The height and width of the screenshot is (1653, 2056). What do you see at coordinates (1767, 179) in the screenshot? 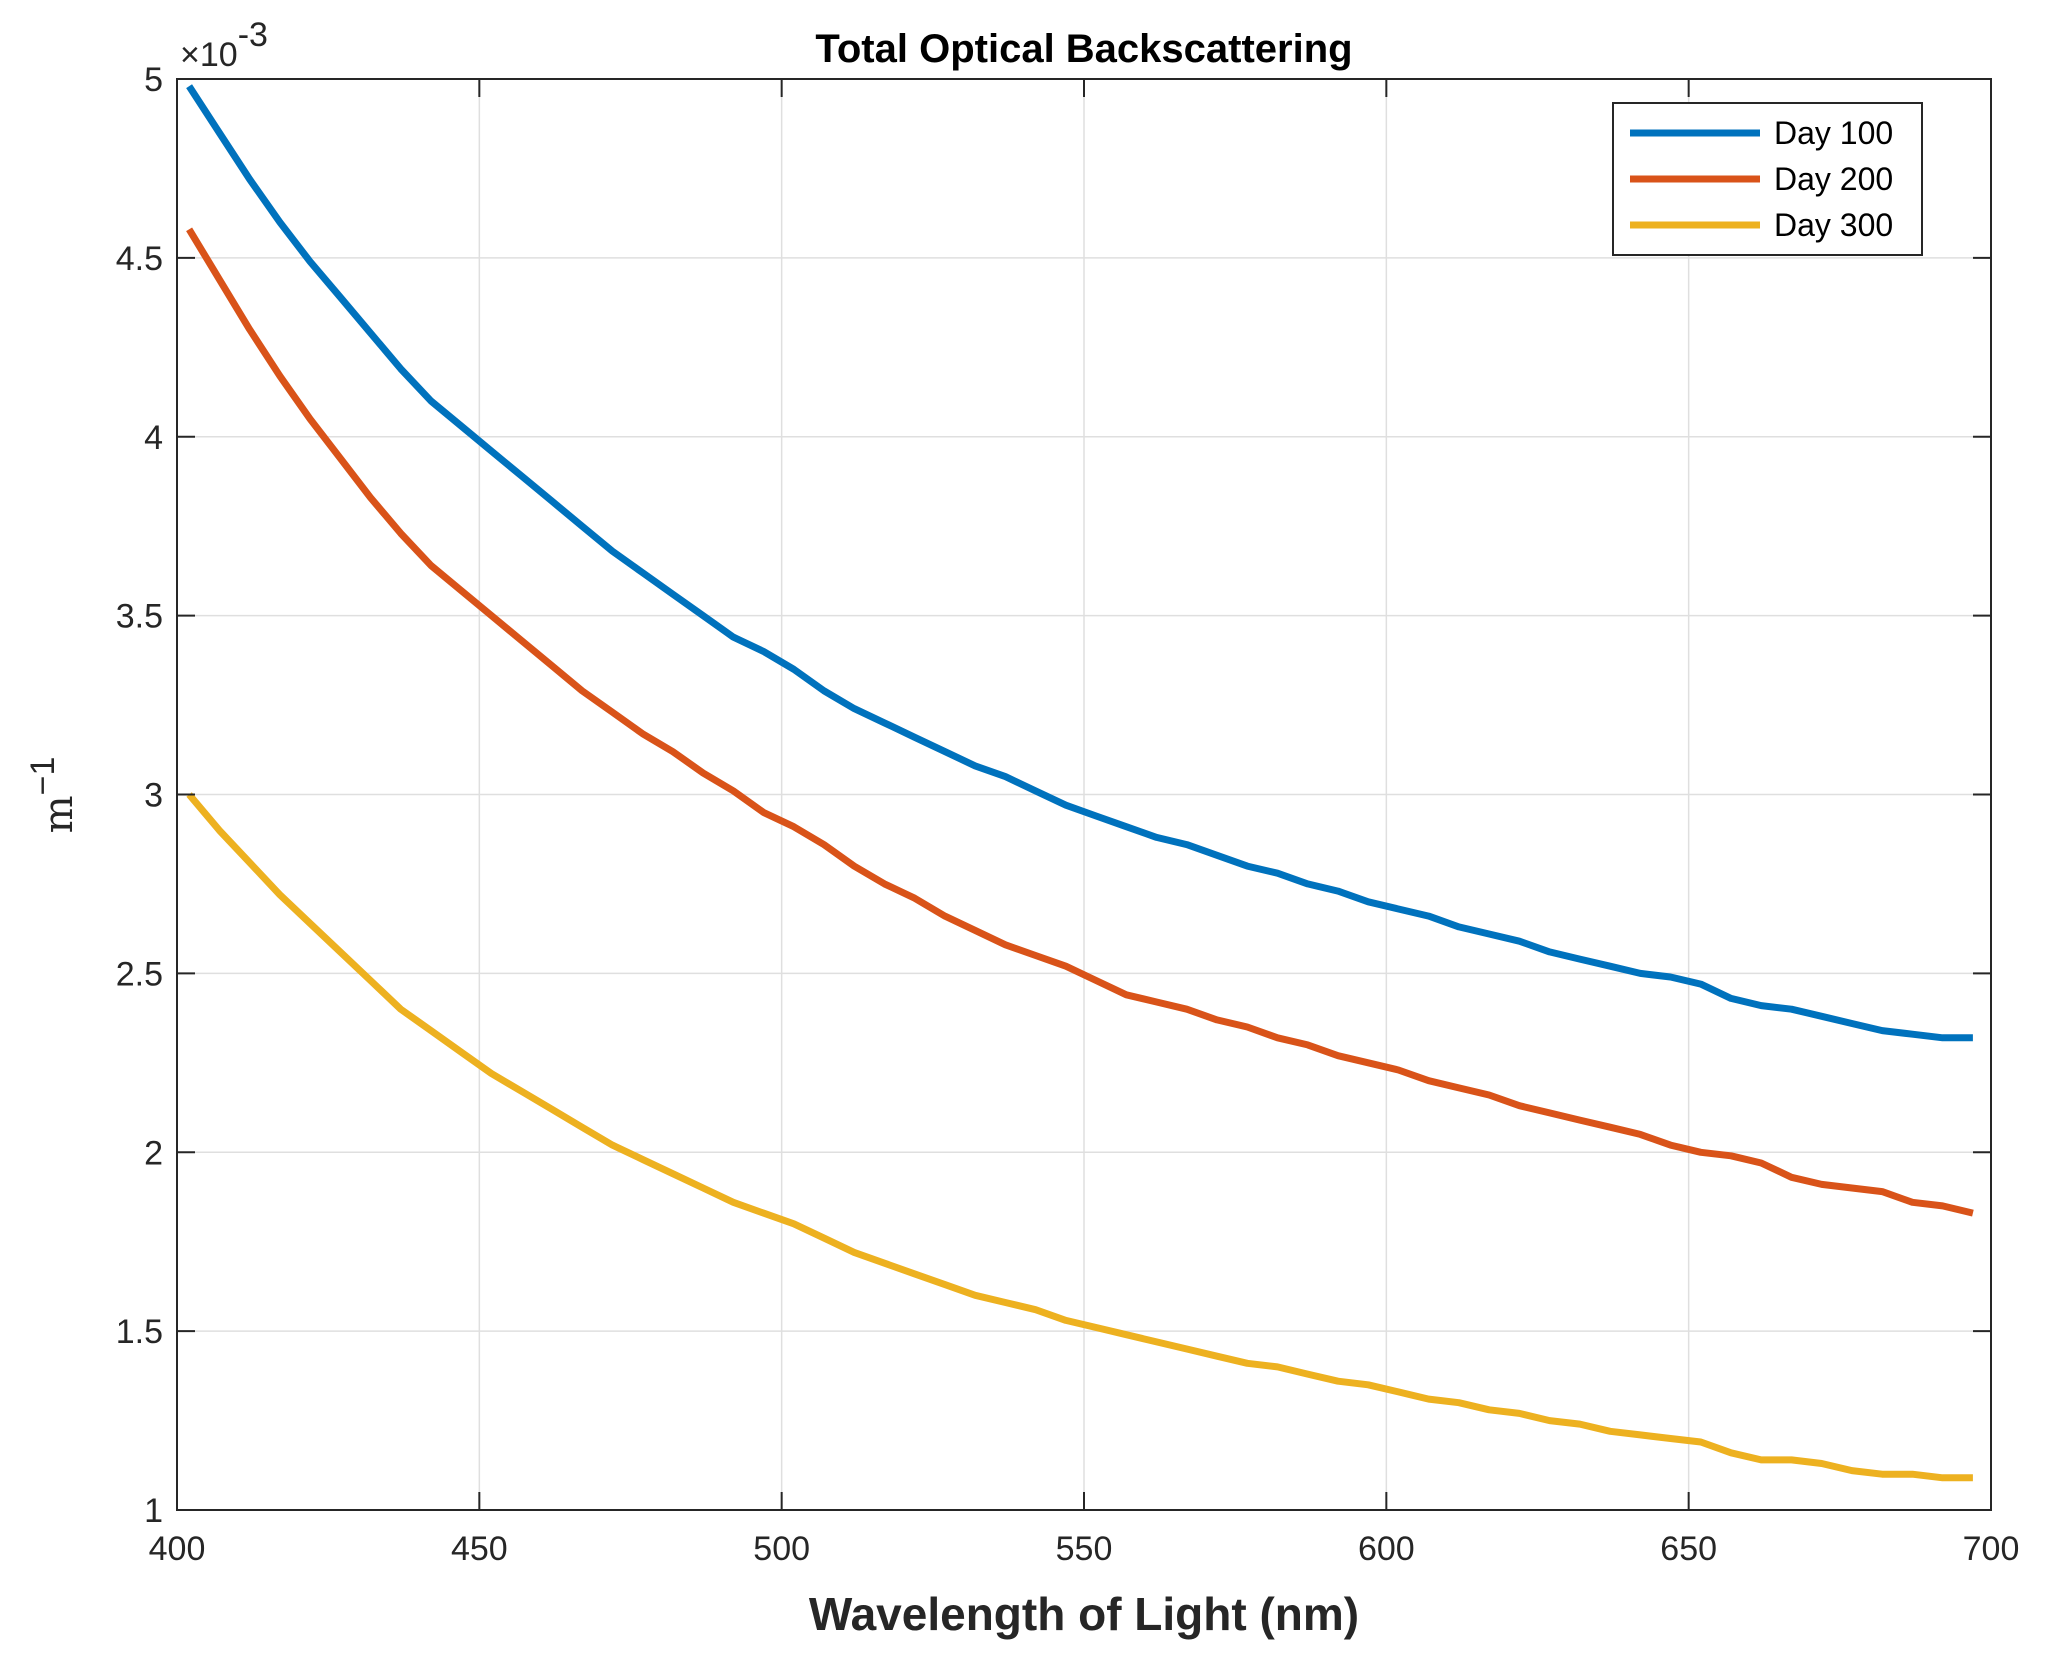
I see `legend: Day 100 Day 200 Day 300` at bounding box center [1767, 179].